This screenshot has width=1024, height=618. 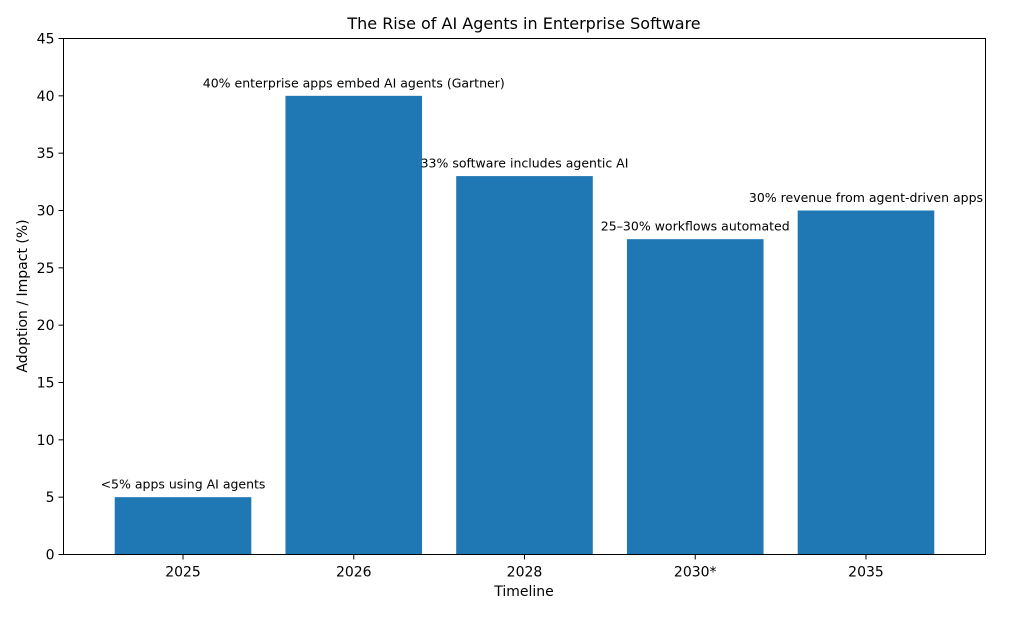 I want to click on x-tick-label: 2025, so click(x=183, y=573).